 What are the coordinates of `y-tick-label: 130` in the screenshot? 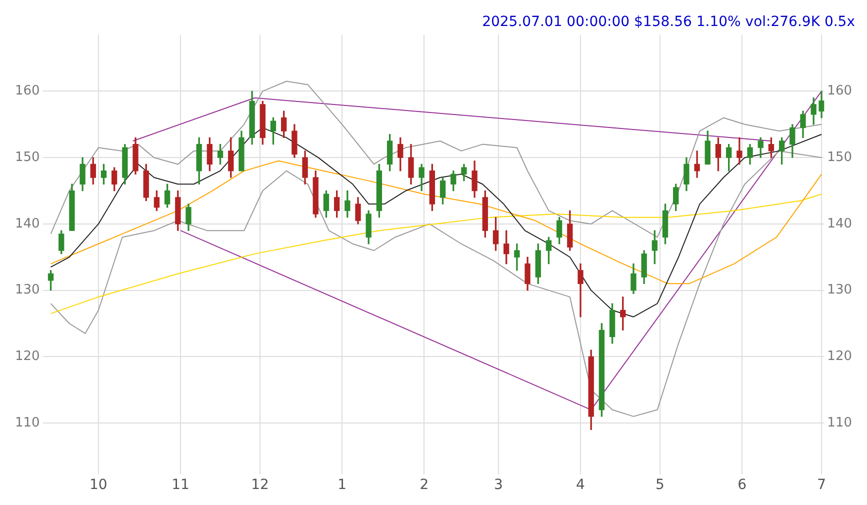 It's located at (27, 290).